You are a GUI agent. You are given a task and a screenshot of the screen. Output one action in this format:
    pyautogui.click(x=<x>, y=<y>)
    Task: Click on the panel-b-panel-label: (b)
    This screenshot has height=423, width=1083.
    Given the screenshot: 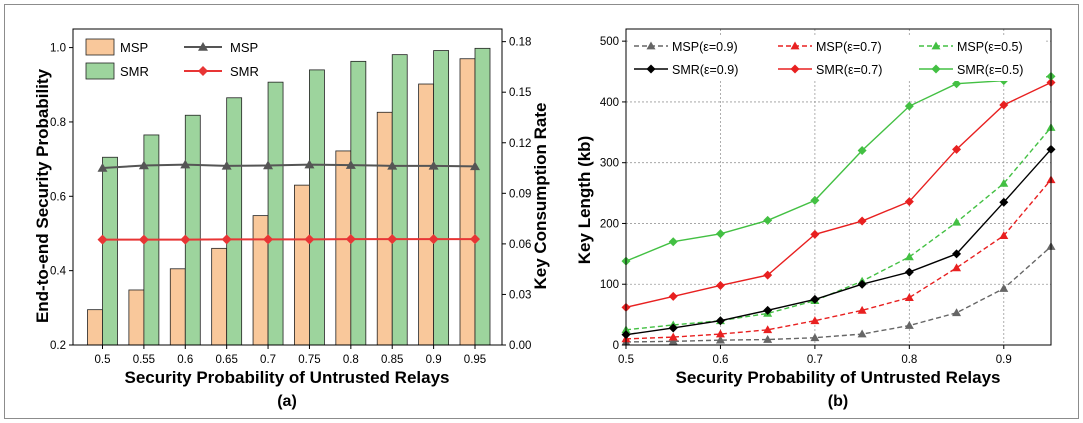 What is the action you would take?
    pyautogui.click(x=838, y=401)
    